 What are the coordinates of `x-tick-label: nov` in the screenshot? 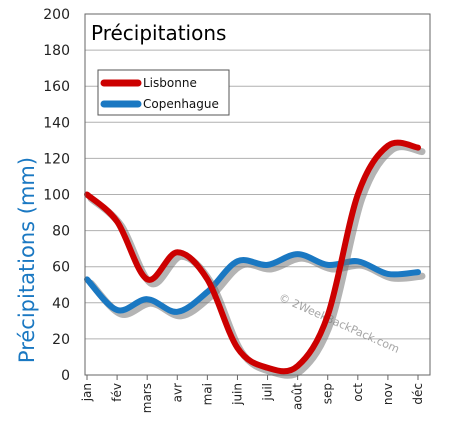 It's located at (388, 394).